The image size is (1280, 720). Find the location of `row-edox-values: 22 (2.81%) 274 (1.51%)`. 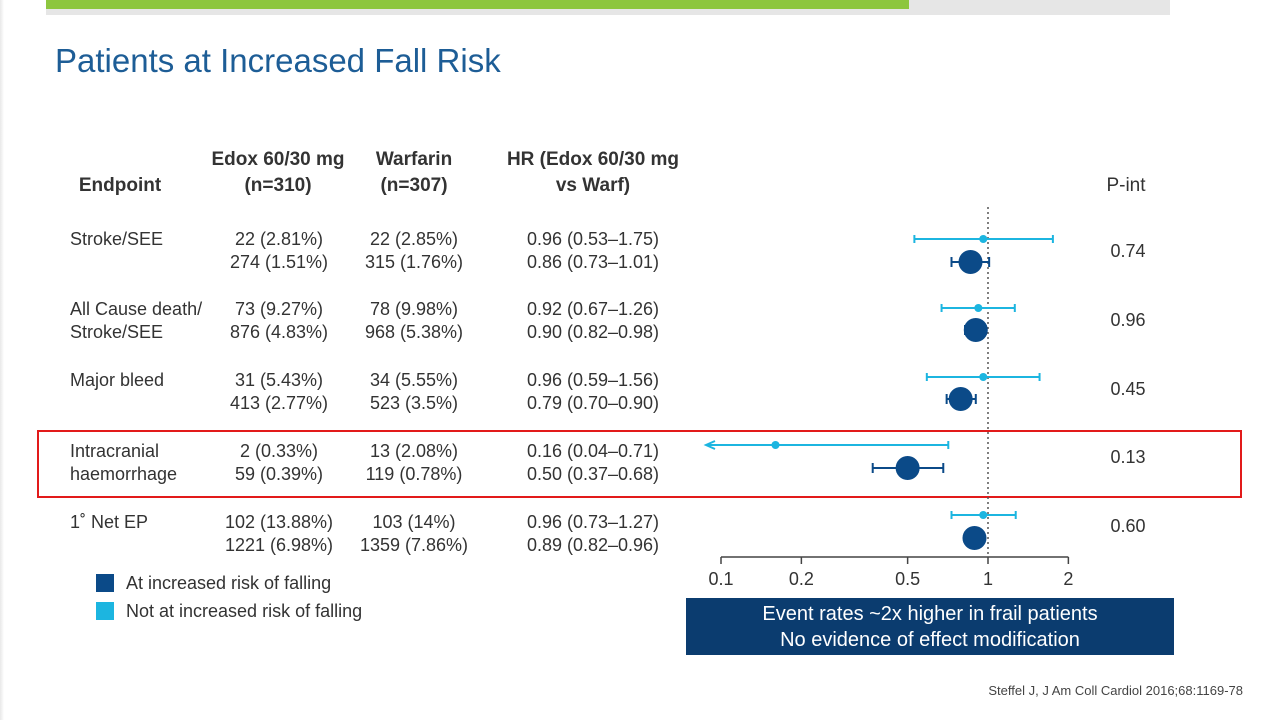

row-edox-values: 22 (2.81%) 274 (1.51%) is located at coordinates (279, 251).